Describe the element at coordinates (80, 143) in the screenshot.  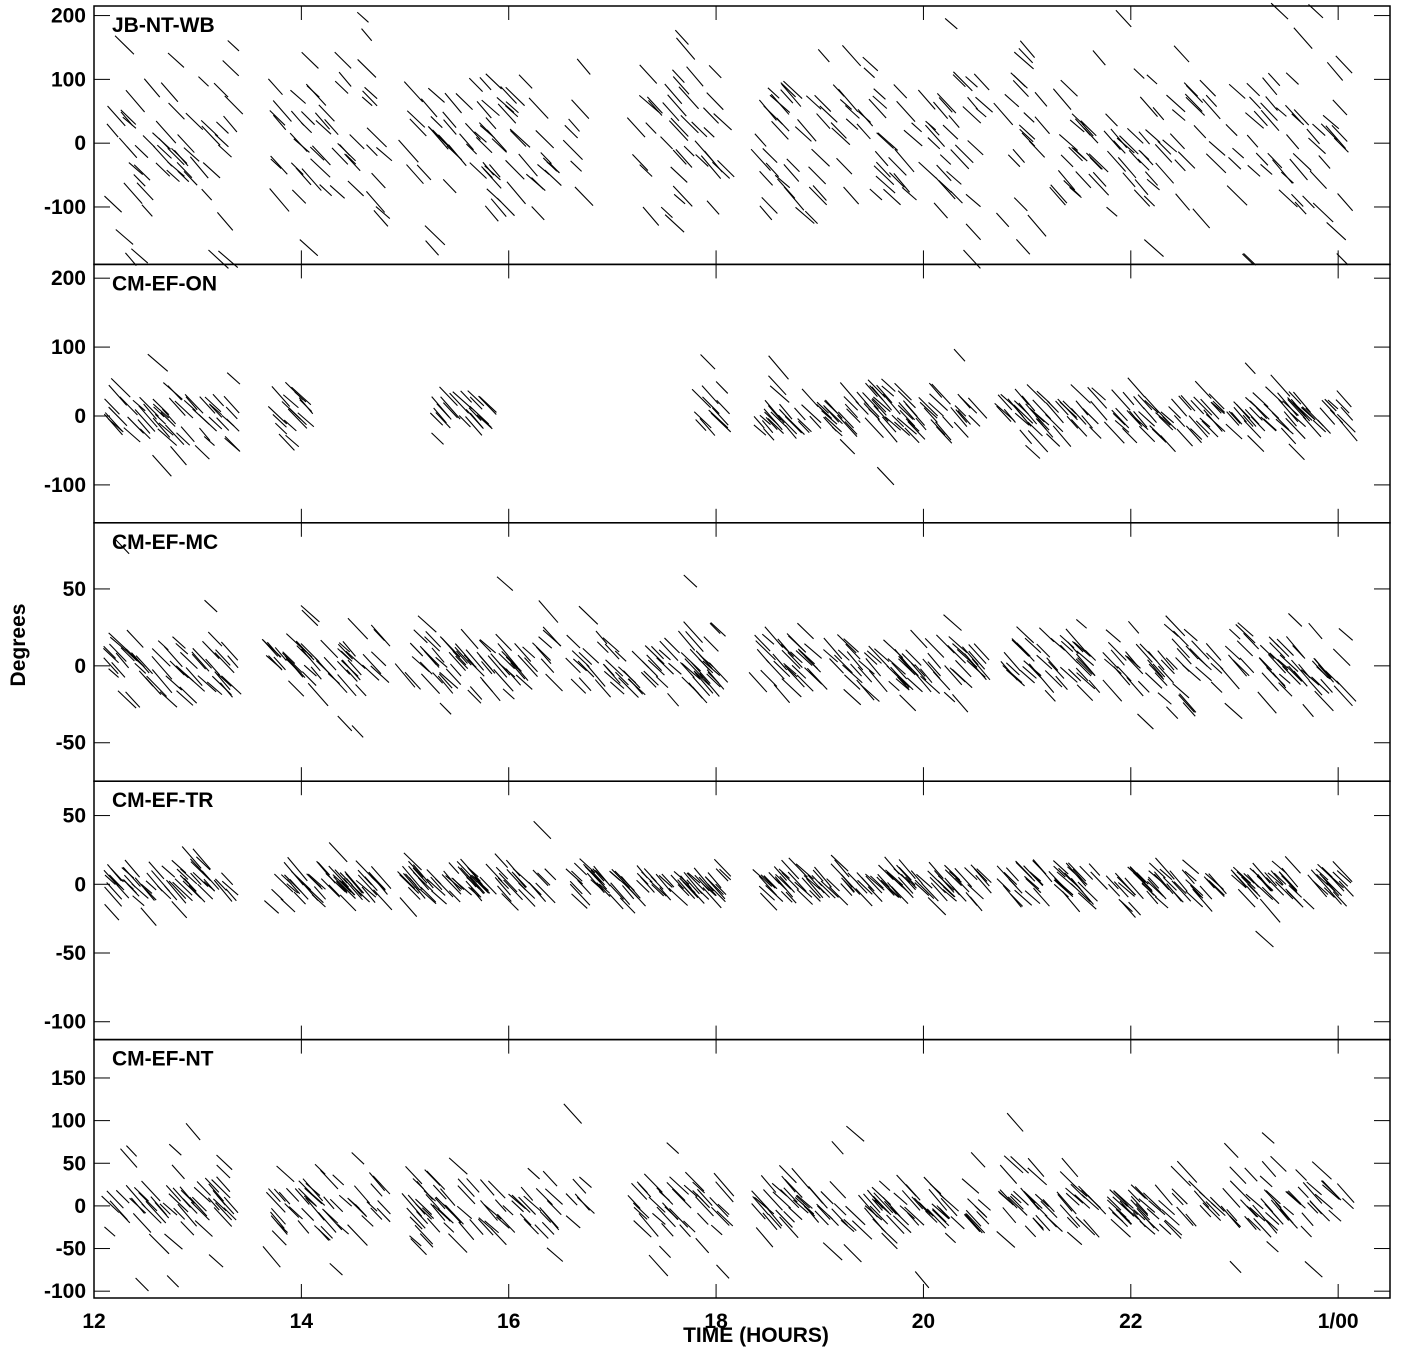
I see `y-tick-label: 0` at that location.